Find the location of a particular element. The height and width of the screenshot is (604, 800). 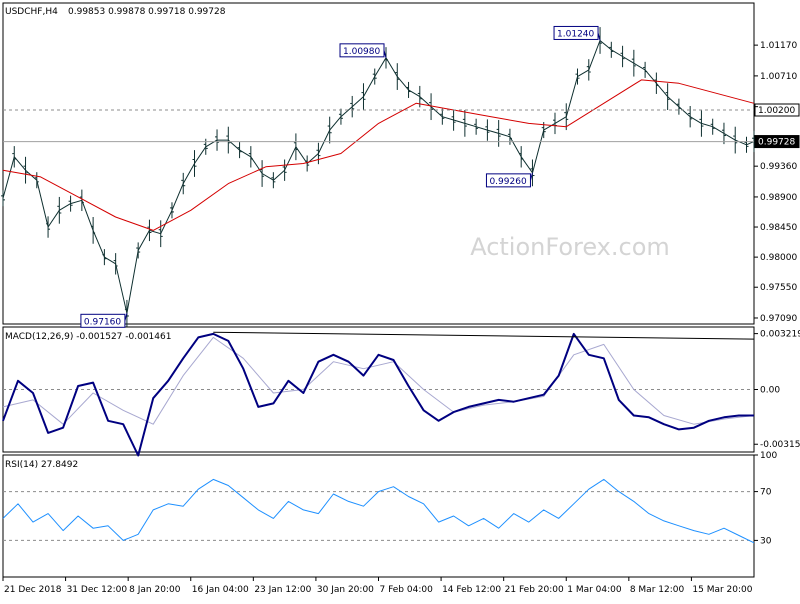

rsi-y-tick-label: 30 is located at coordinates (766, 541).